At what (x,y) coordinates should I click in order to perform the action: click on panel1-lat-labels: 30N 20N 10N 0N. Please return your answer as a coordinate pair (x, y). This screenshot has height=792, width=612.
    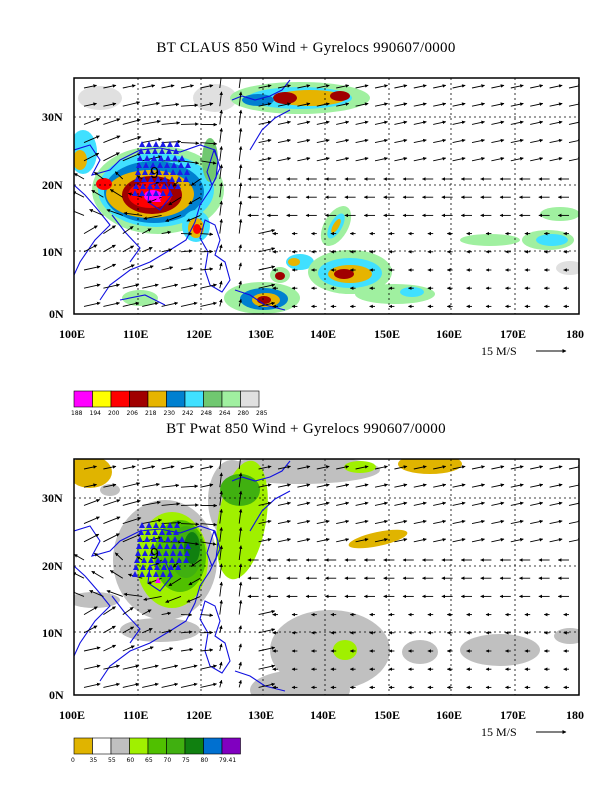
    Looking at the image, I should click on (53, 215).